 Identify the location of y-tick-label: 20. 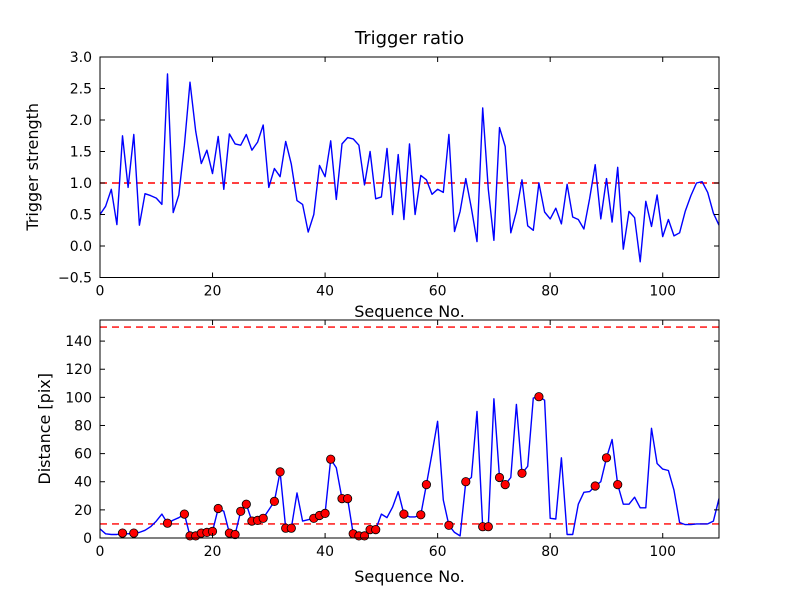
(83, 511).